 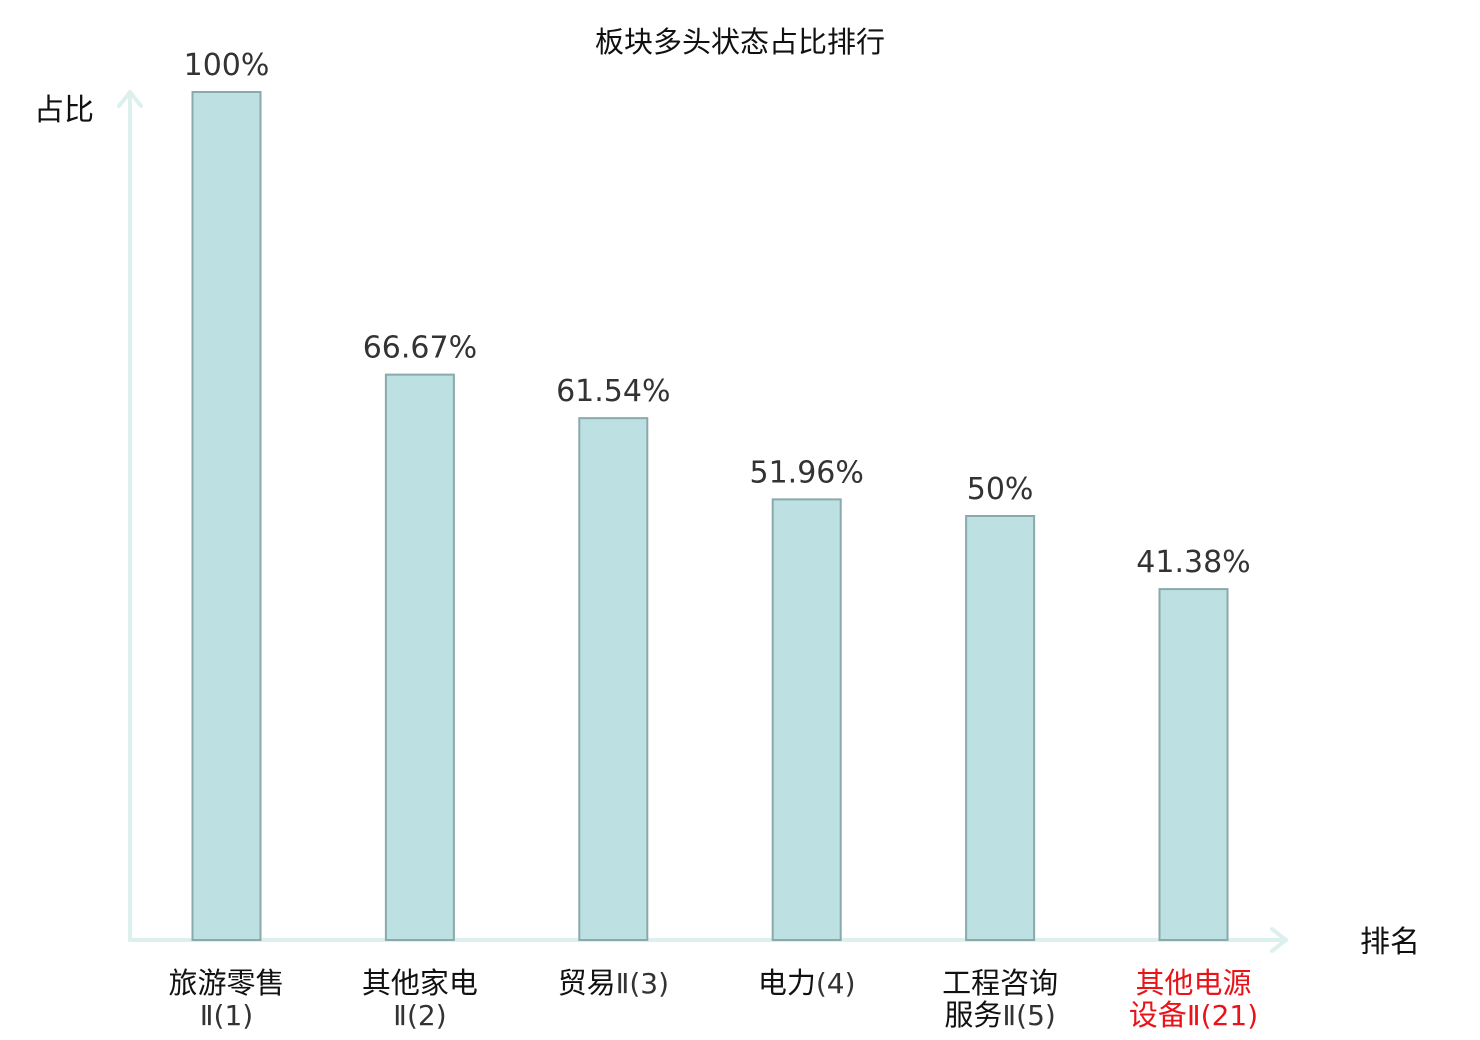 What do you see at coordinates (740, 42) in the screenshot?
I see `chart-title: 板块多头状态占比排行` at bounding box center [740, 42].